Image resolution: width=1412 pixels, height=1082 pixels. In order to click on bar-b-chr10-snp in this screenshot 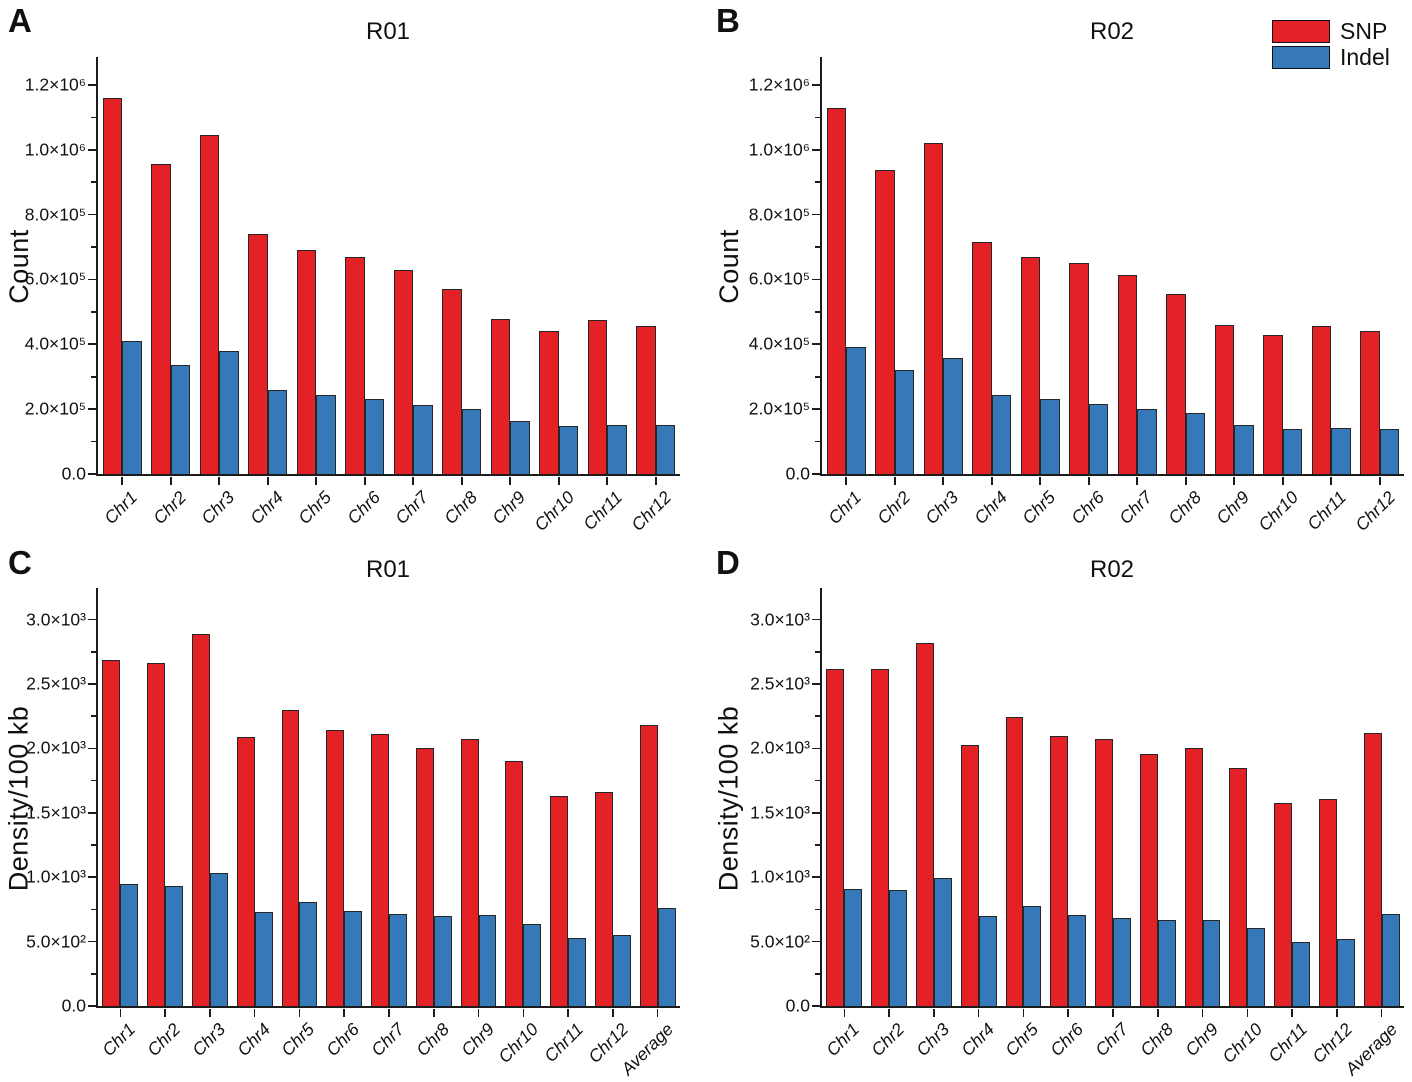, I will do `click(1273, 404)`.